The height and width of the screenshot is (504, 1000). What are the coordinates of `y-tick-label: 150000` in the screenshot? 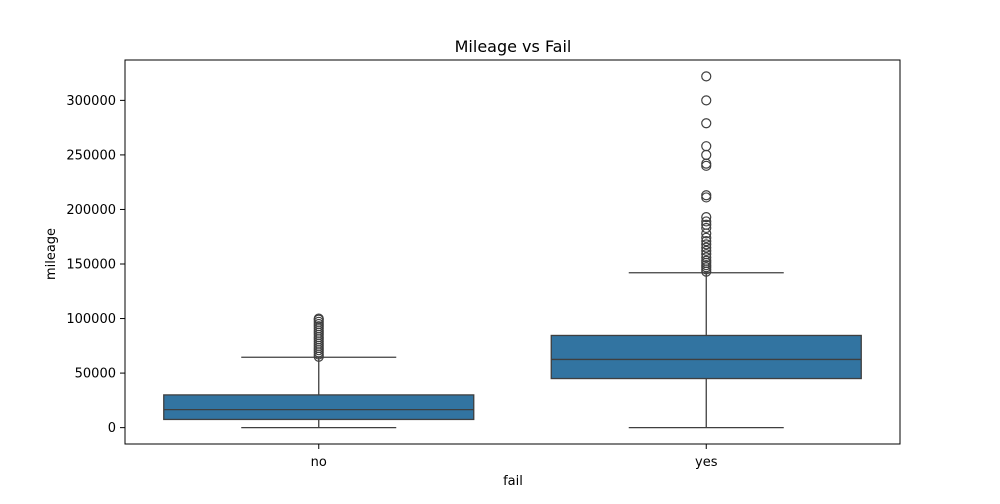 It's located at (91, 265).